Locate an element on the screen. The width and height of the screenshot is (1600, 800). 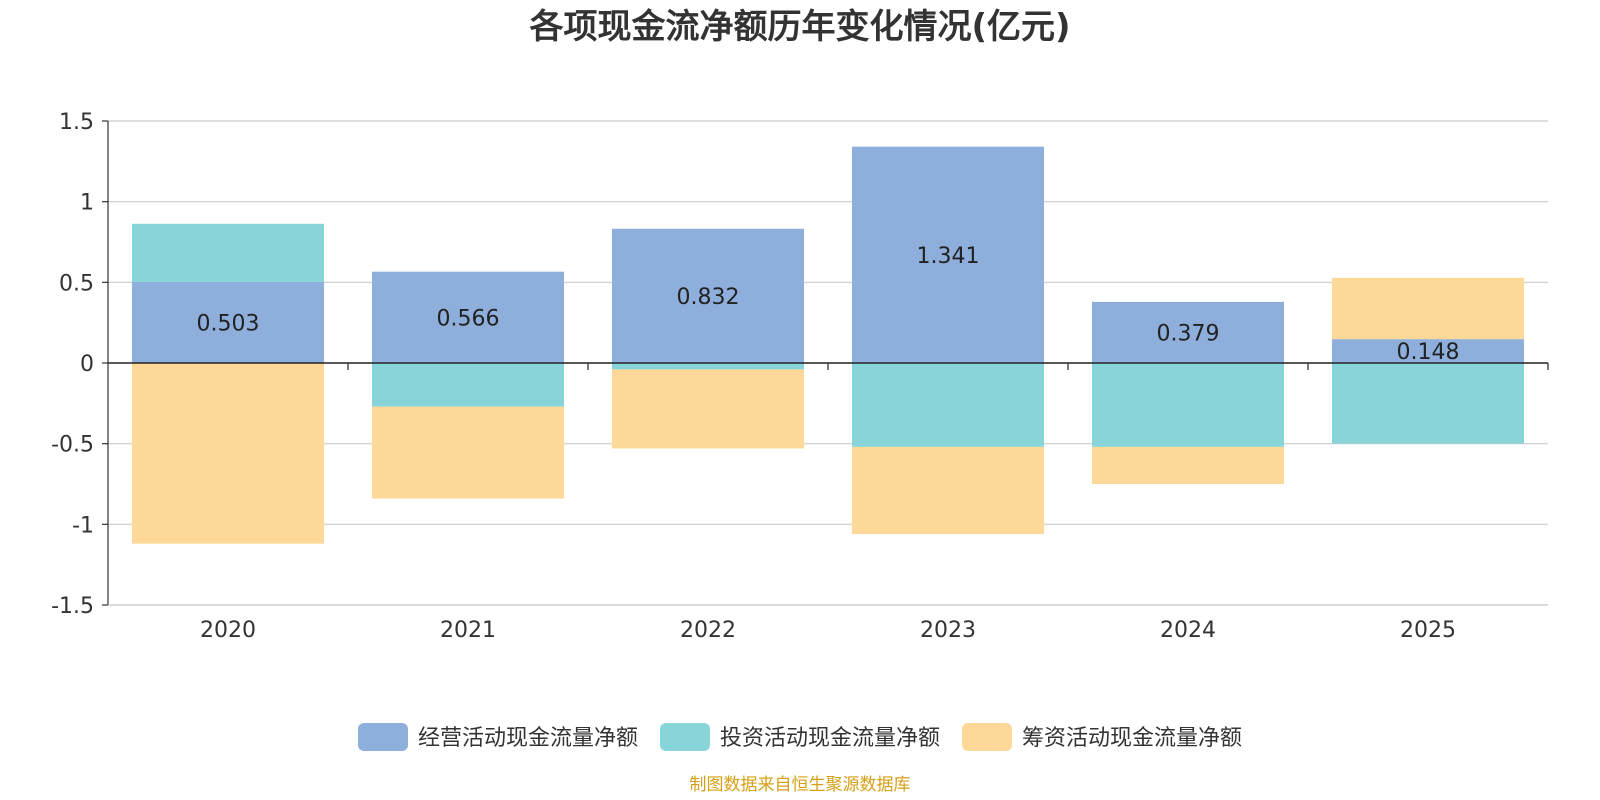
data-label-2024: 0.379 is located at coordinates (1188, 333).